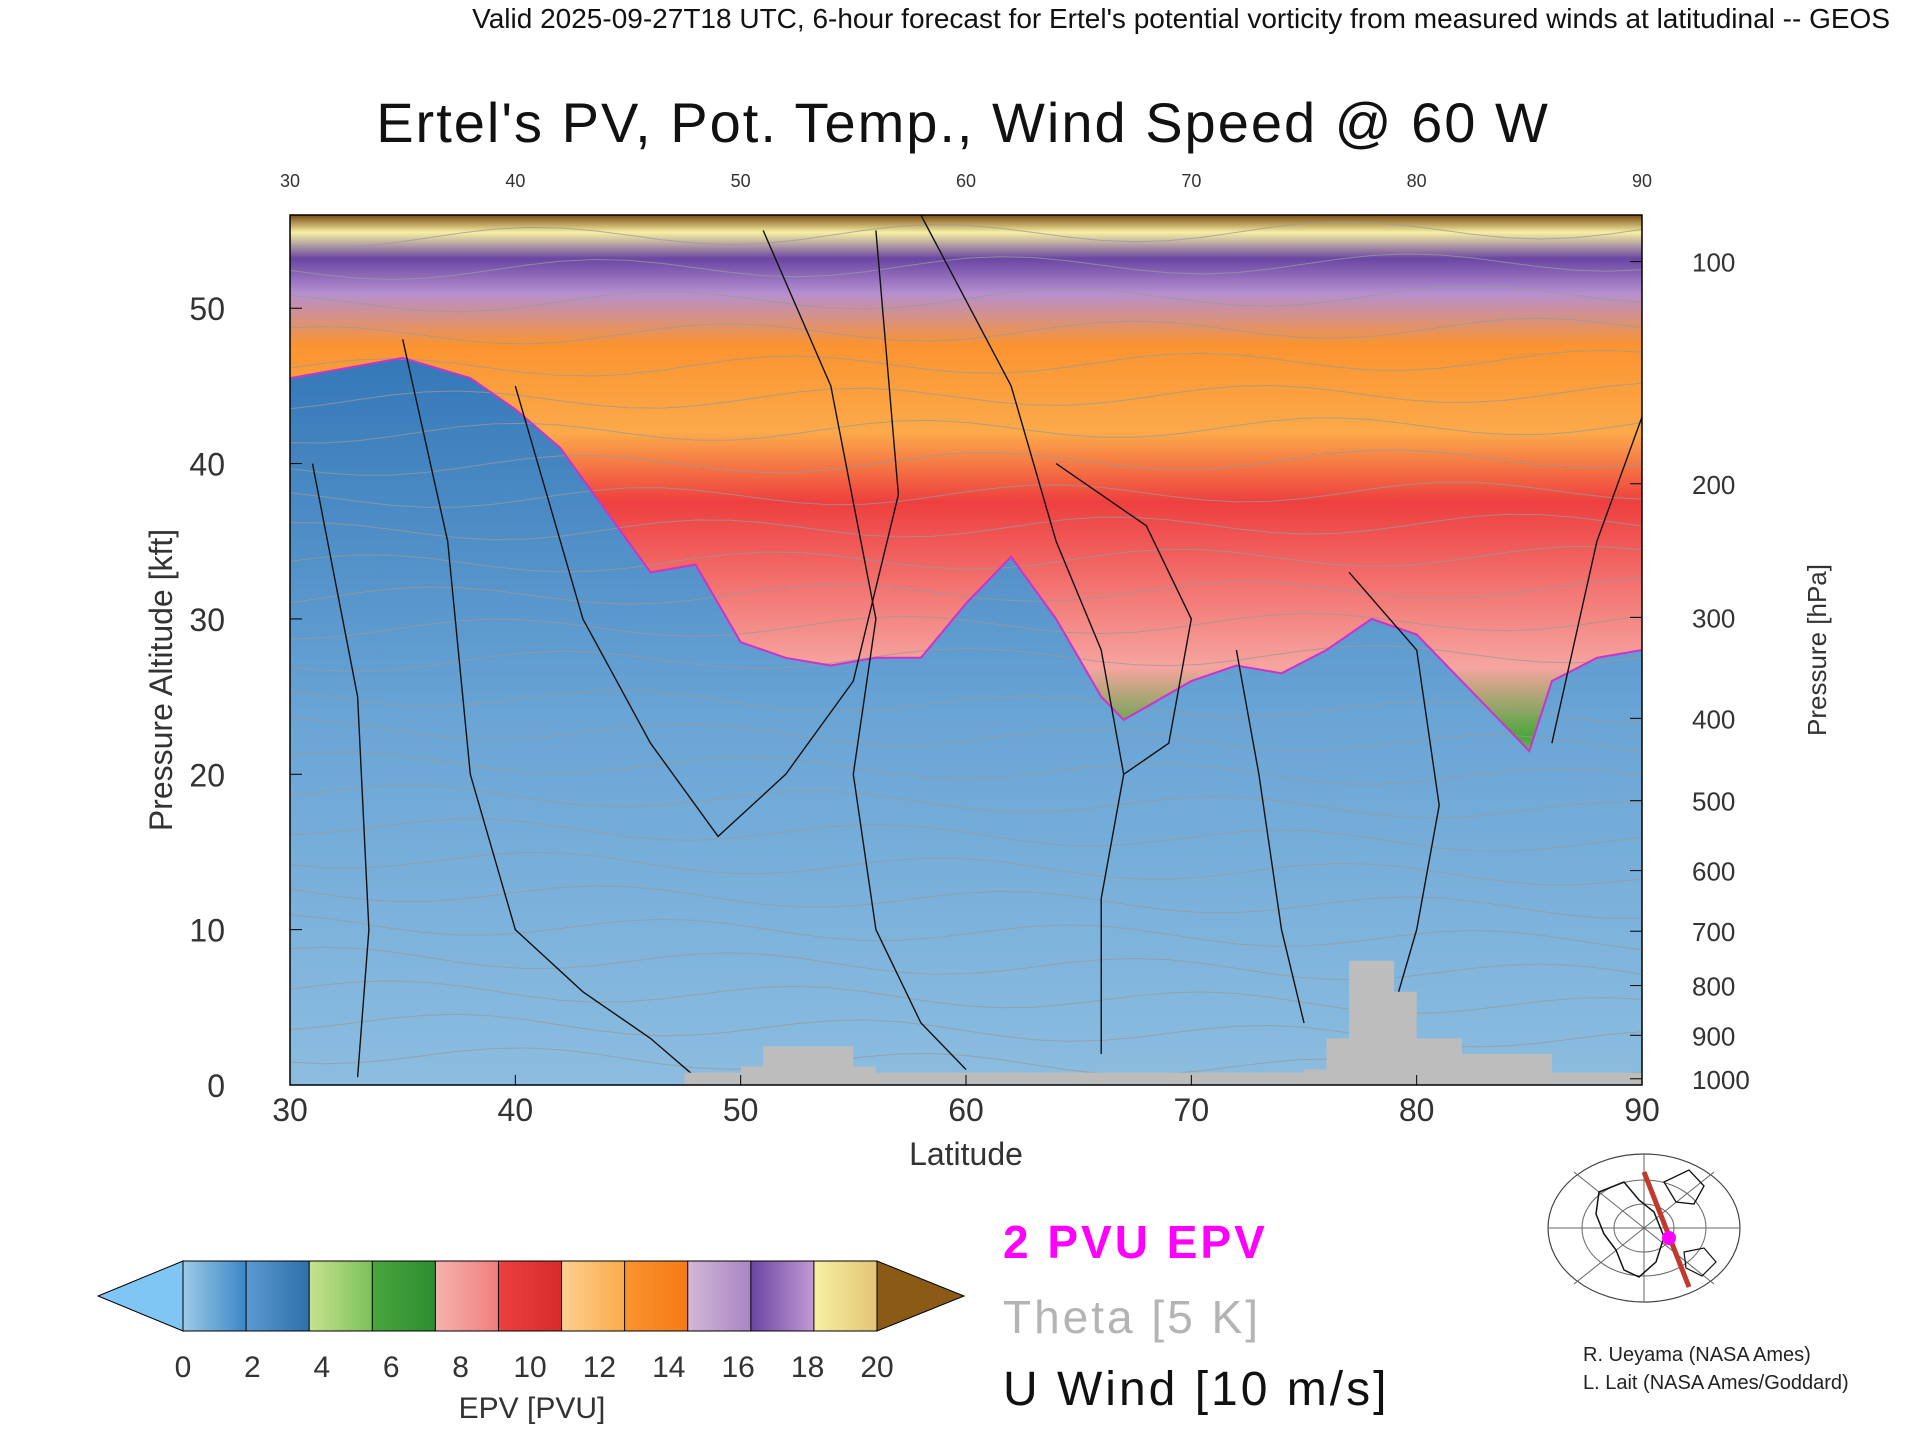 The width and height of the screenshot is (1920, 1445). What do you see at coordinates (807, 1367) in the screenshot?
I see `colorbar-tick-label: 18` at bounding box center [807, 1367].